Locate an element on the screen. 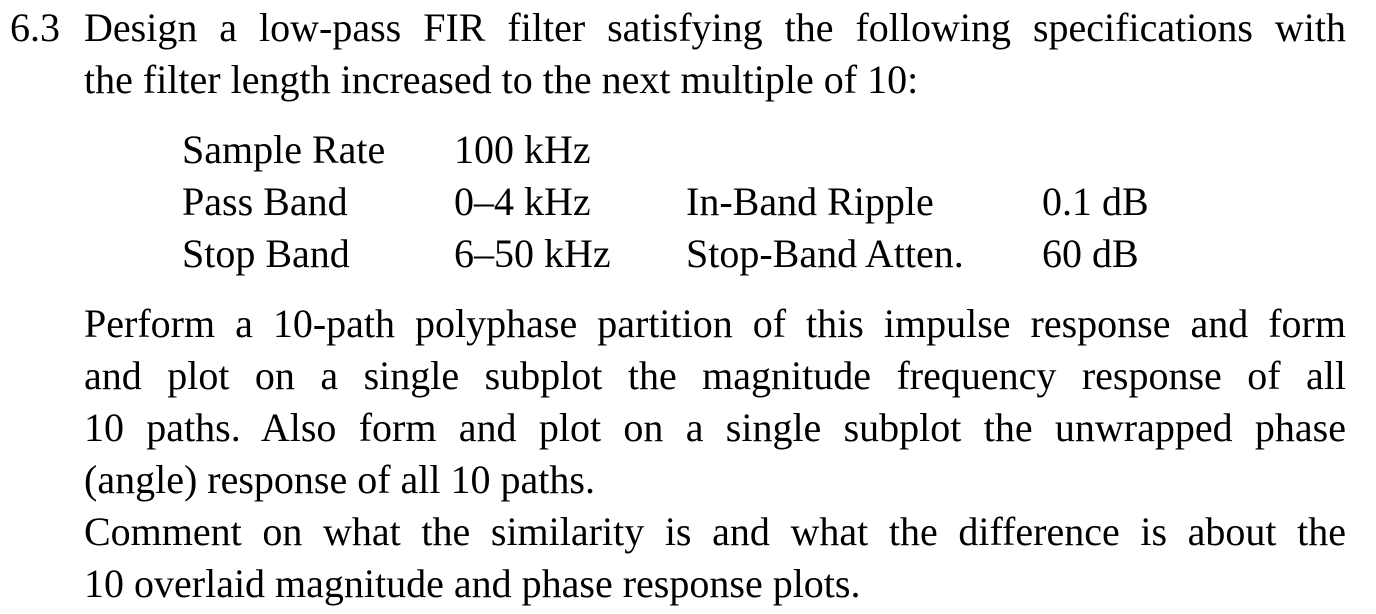 The width and height of the screenshot is (1376, 614). spec-label: Stop Band is located at coordinates (266, 253).